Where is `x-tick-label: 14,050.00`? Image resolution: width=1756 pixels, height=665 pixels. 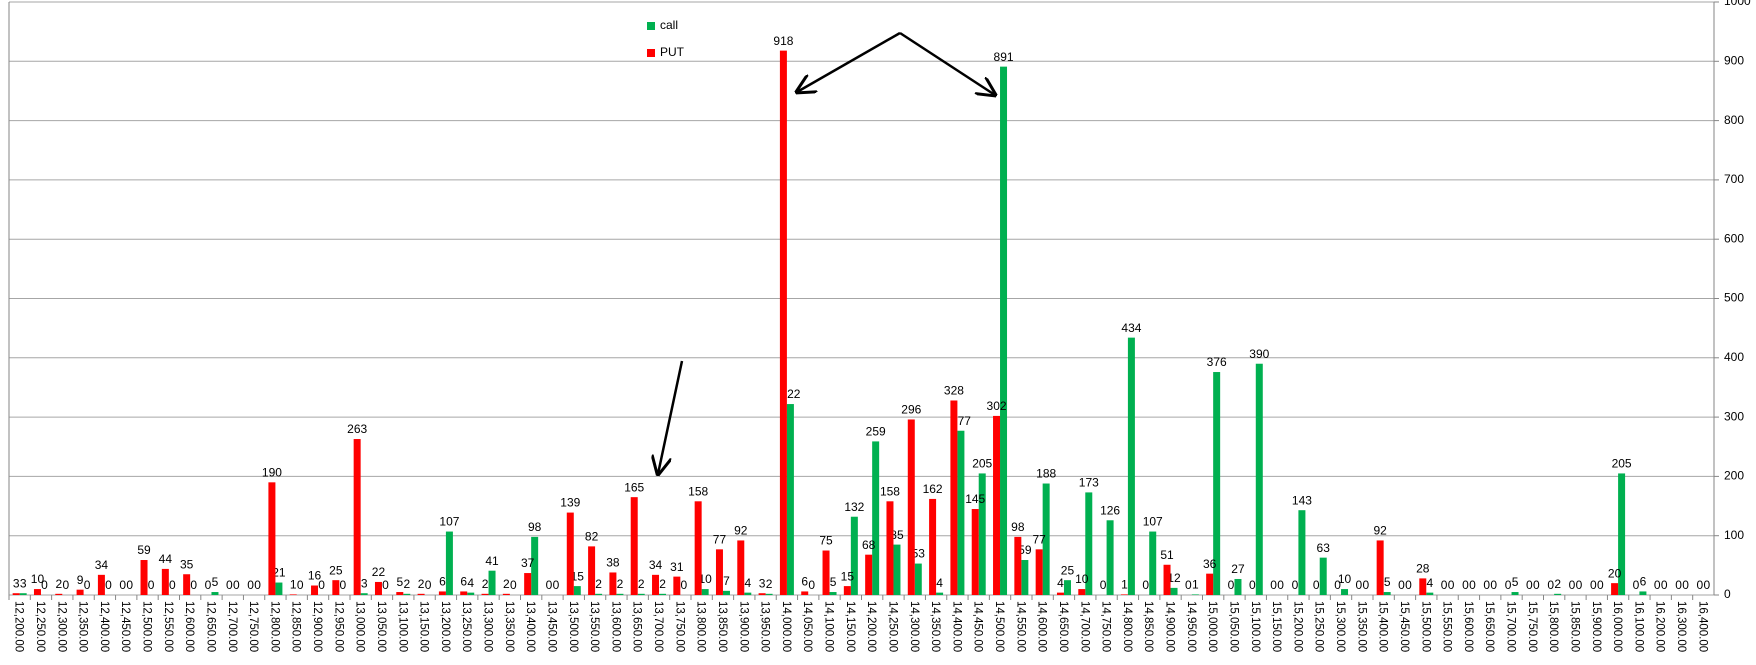
x-tick-label: 14,050.00 is located at coordinates (807, 626).